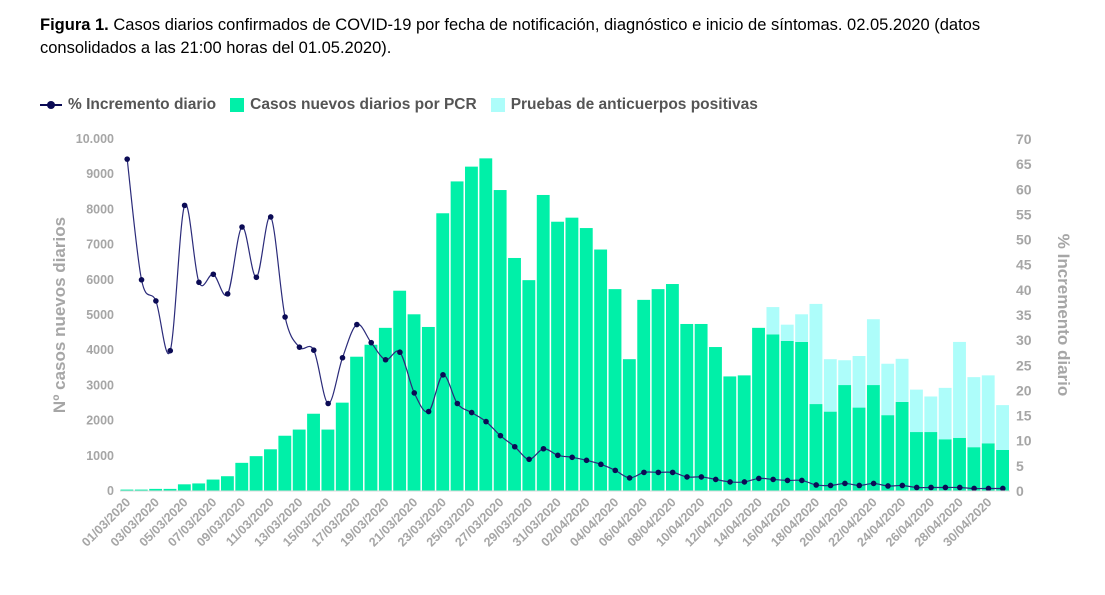 The image size is (1105, 595). Describe the element at coordinates (100, 174) in the screenshot. I see `y-tick-label: 9000` at that location.